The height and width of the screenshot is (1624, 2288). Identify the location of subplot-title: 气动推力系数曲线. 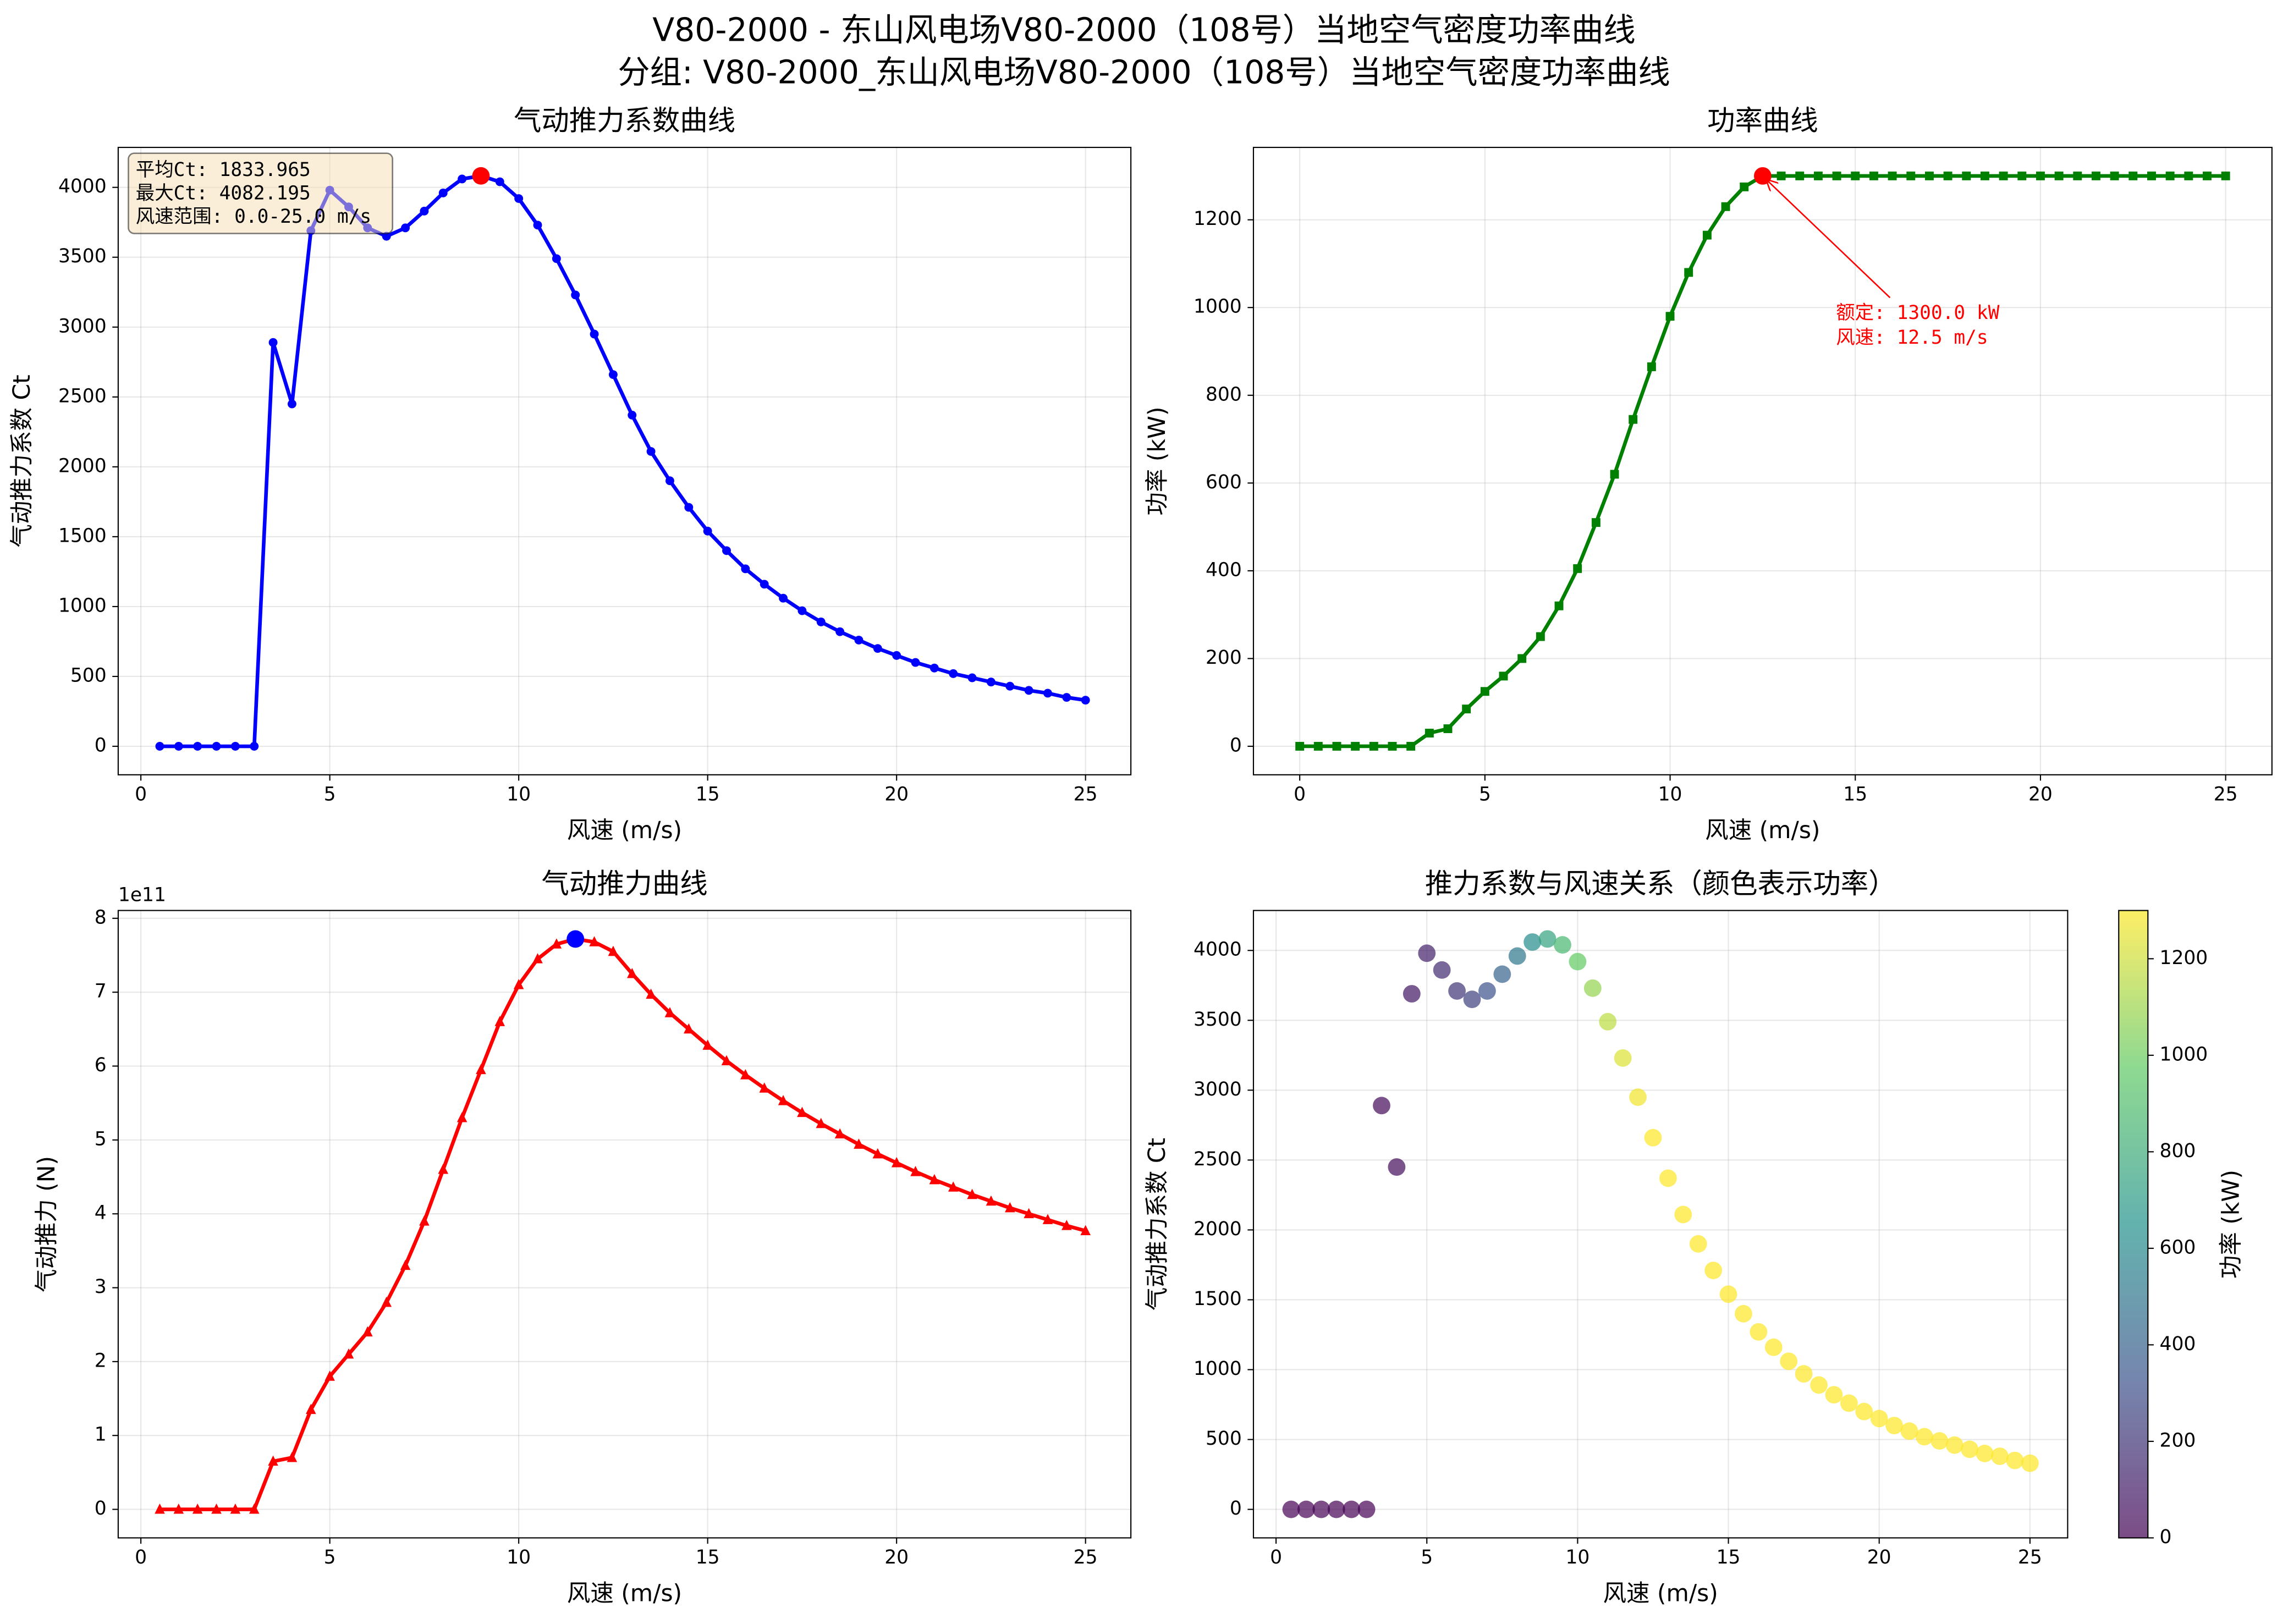
(625, 120).